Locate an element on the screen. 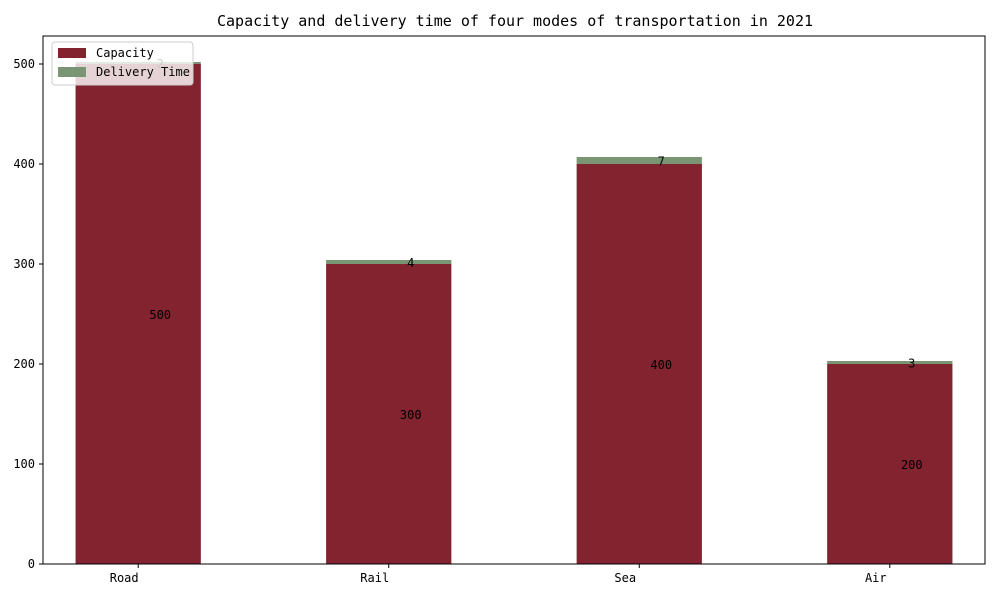 The width and height of the screenshot is (1000, 600). legend-box is located at coordinates (122, 63).